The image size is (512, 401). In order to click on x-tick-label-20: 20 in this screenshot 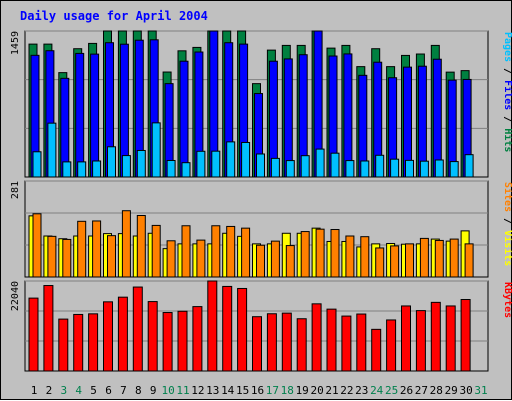, I will do `click(316, 390)`.